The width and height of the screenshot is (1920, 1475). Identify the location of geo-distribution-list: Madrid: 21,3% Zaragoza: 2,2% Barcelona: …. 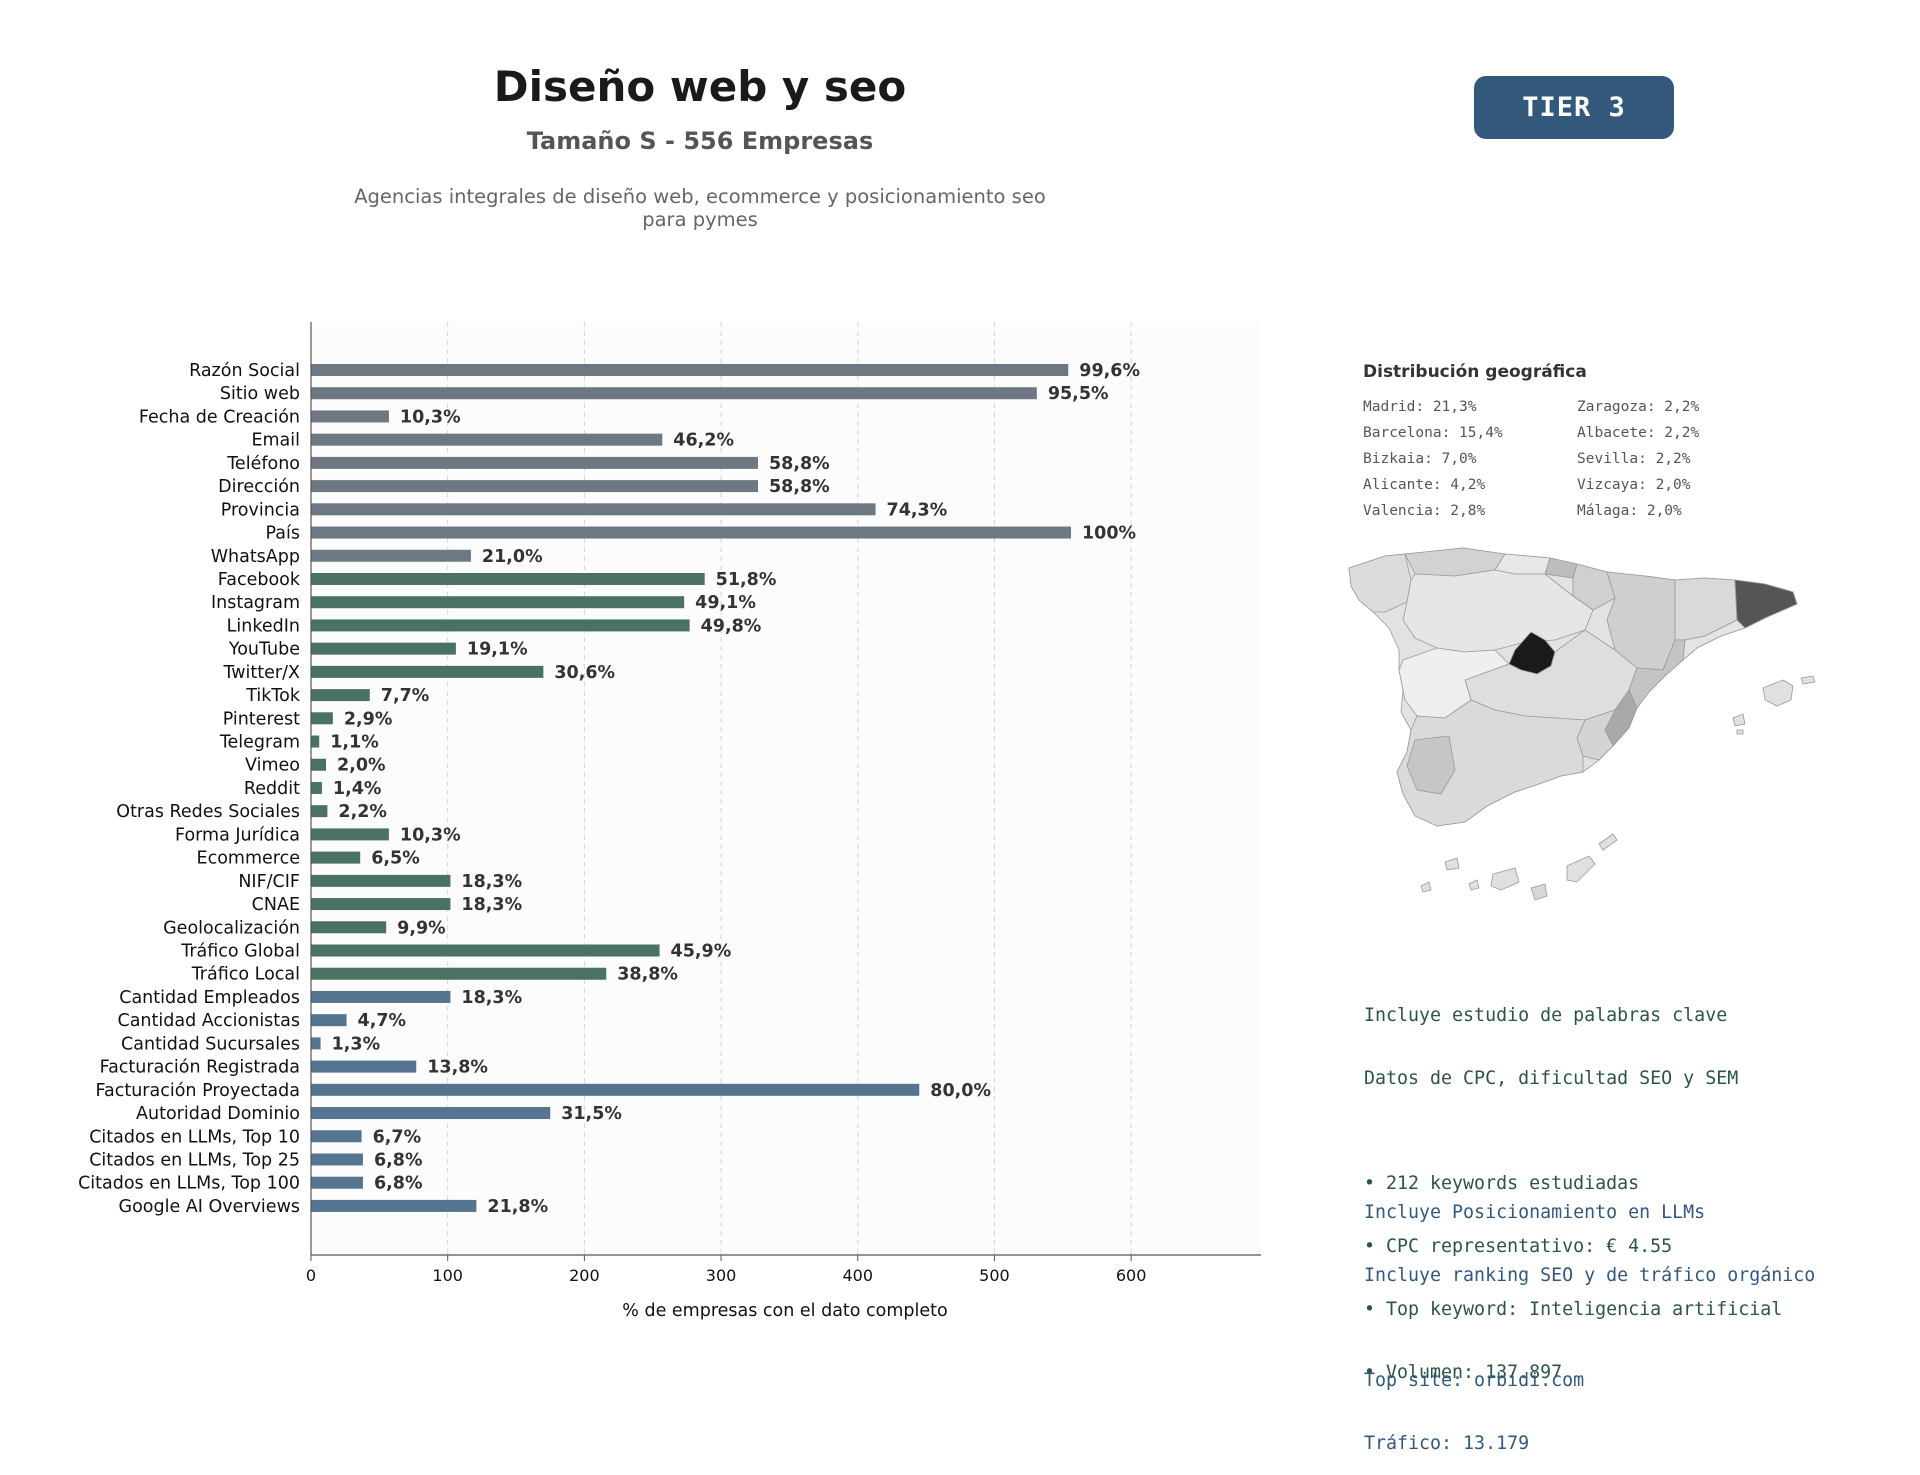
(1573, 459).